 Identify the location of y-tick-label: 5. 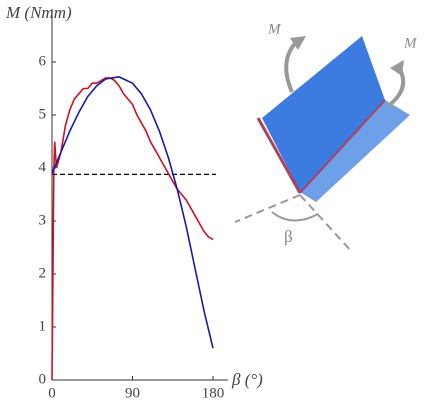
(43, 114).